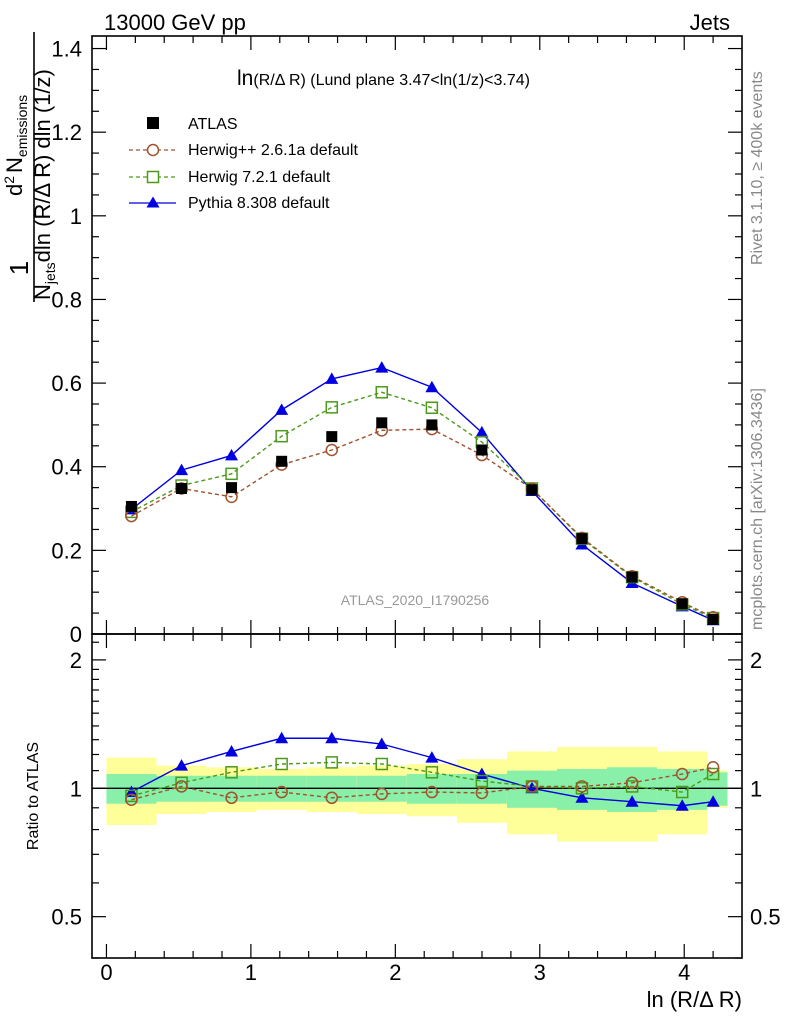  Describe the element at coordinates (756, 660) in the screenshot. I see `ratio-y-tick-label-right: 2` at that location.